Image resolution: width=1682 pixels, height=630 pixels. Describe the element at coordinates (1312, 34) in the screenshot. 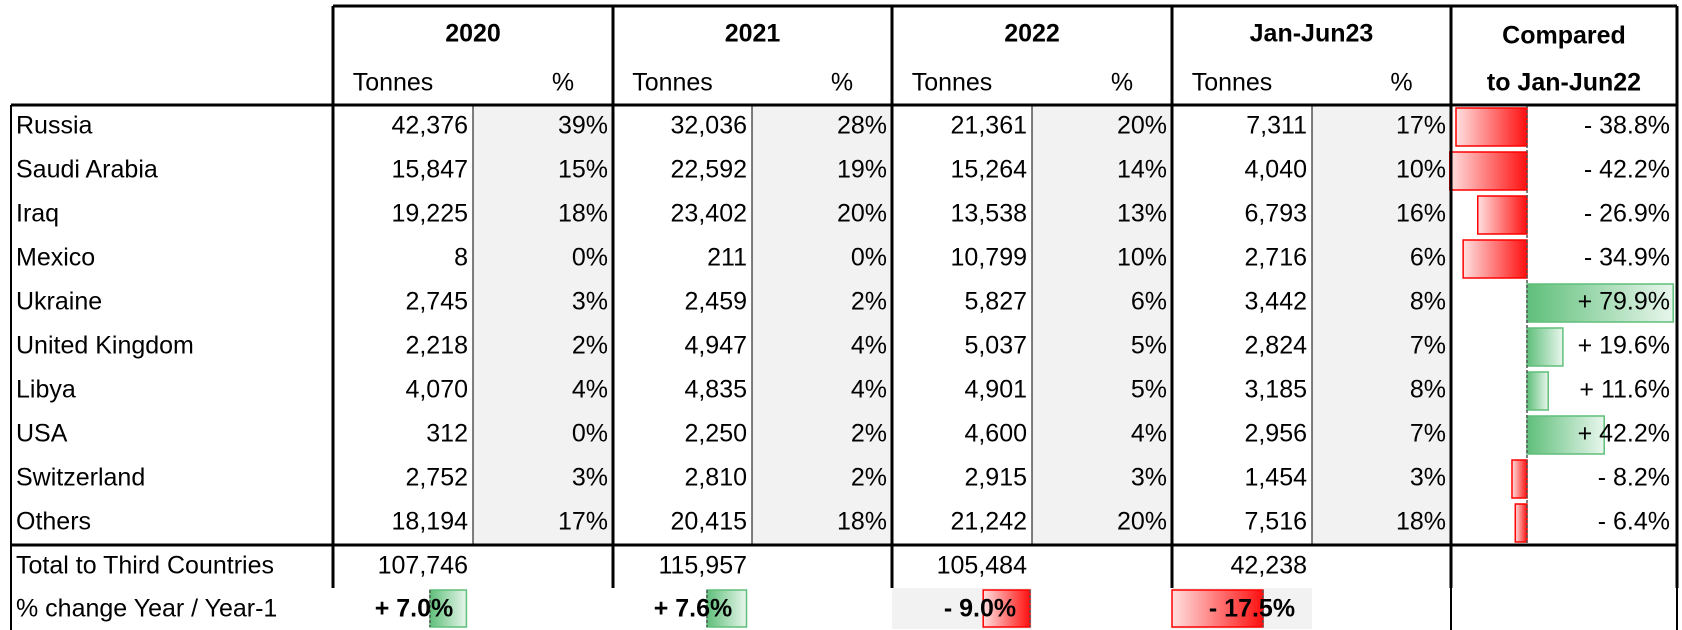

I see `group-header: Jan-Jun23` at that location.